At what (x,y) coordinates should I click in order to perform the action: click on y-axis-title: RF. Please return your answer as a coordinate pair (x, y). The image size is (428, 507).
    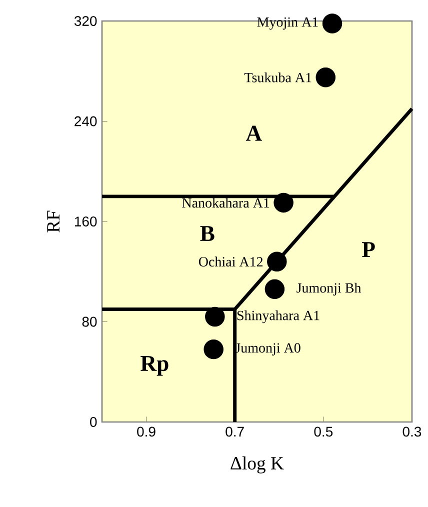
    Looking at the image, I should click on (53, 221).